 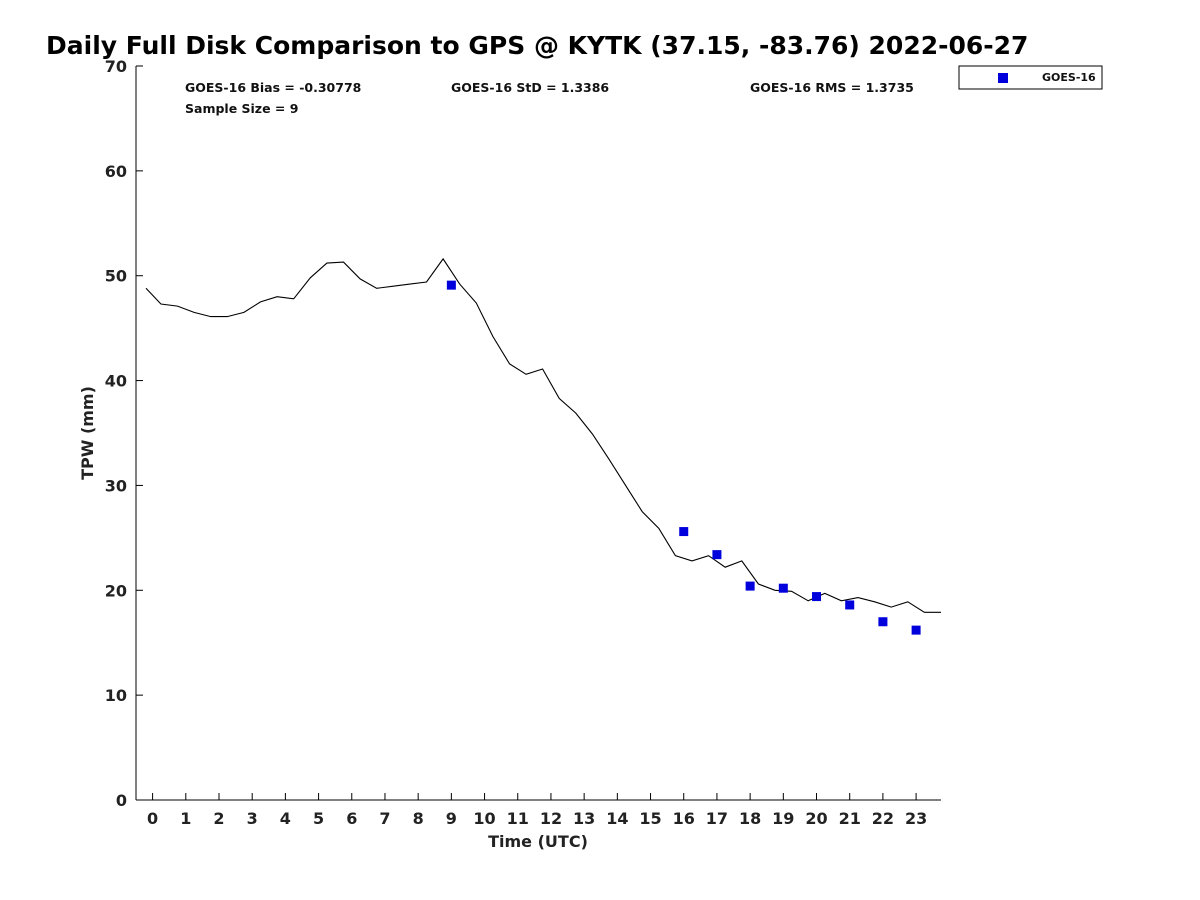 I want to click on y-tick-label: 60, so click(x=116, y=171).